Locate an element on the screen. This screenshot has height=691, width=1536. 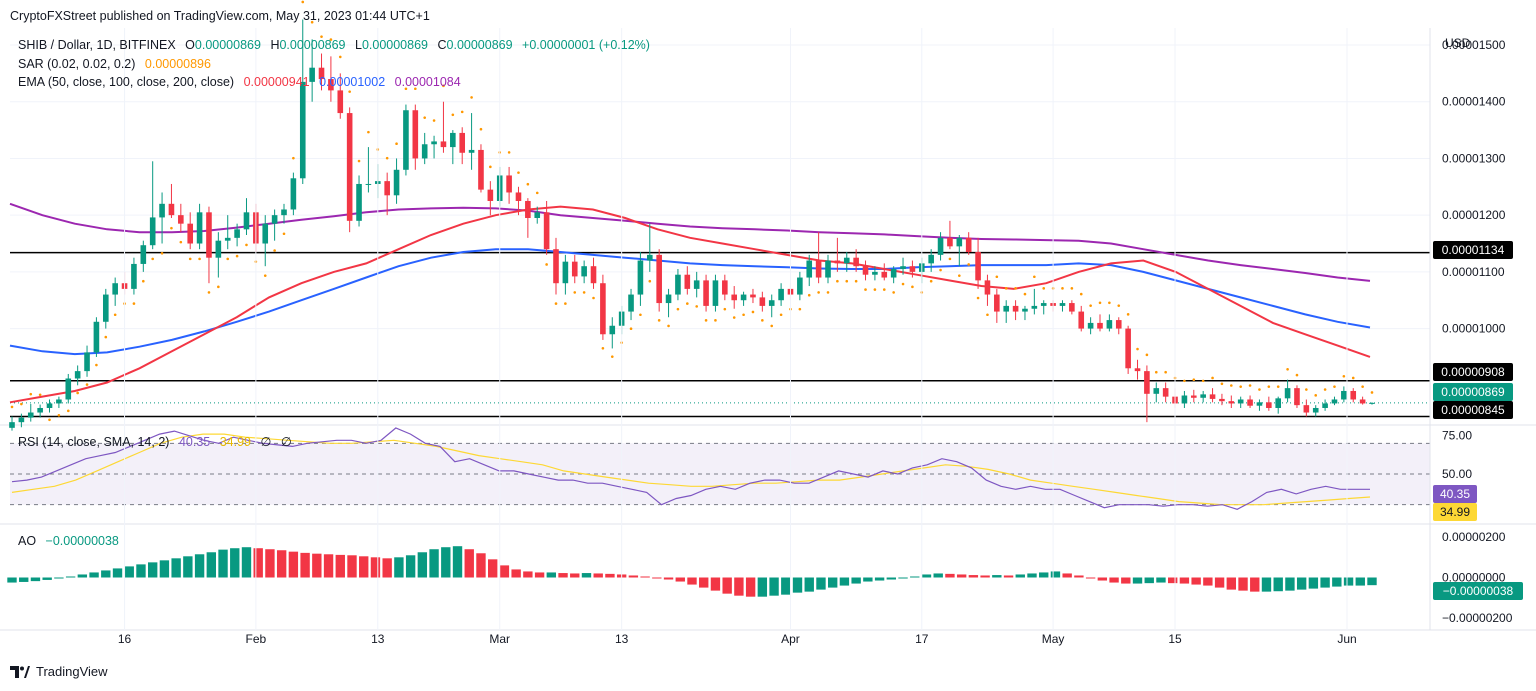
footer-brand: TradingView is located at coordinates (59, 671).